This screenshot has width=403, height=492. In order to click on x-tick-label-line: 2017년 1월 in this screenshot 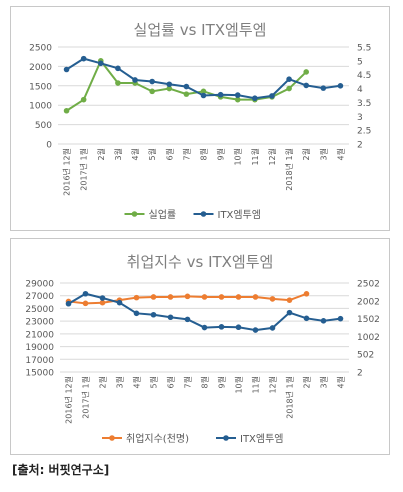, I will do `click(84, 169)`.